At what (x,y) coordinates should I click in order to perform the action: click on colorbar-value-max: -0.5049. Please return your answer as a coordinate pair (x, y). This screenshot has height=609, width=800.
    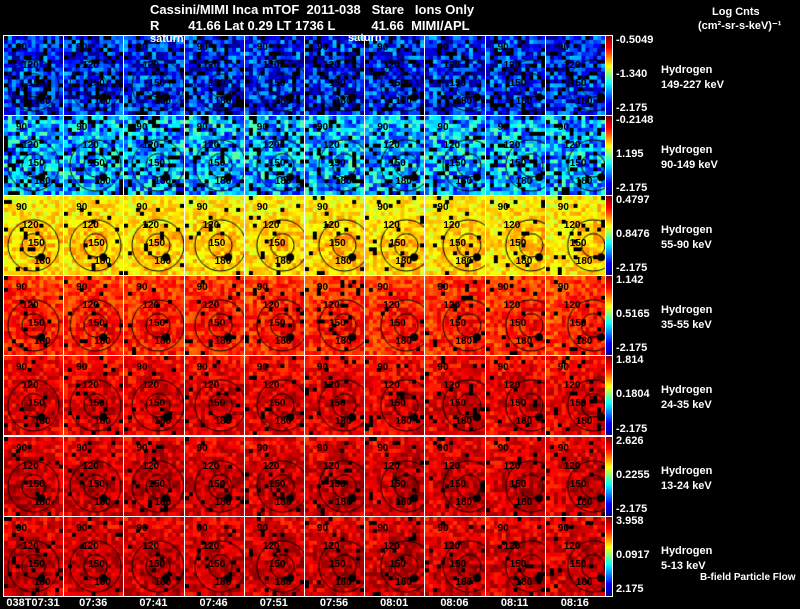
    Looking at the image, I should click on (635, 40).